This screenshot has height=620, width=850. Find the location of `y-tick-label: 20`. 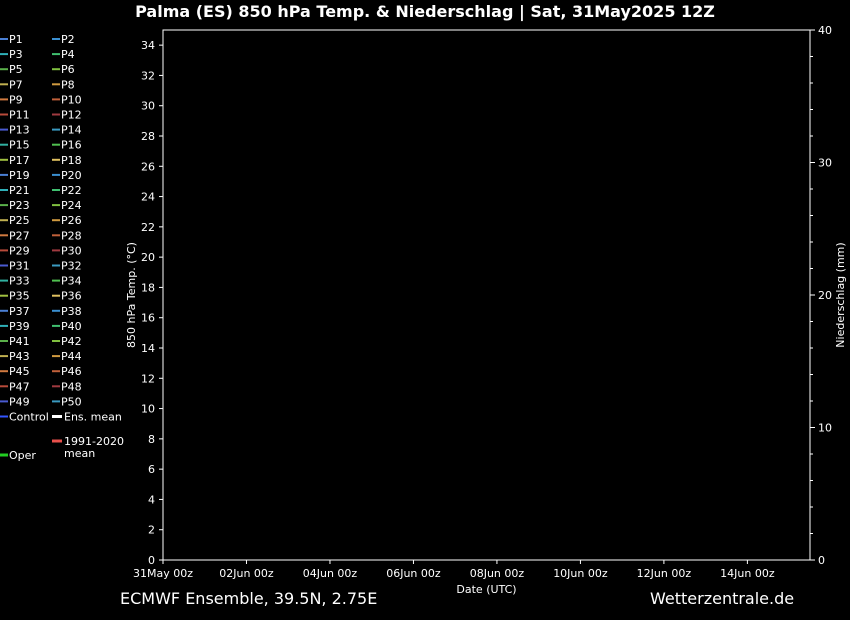

y-tick-label: 20 is located at coordinates (148, 257).